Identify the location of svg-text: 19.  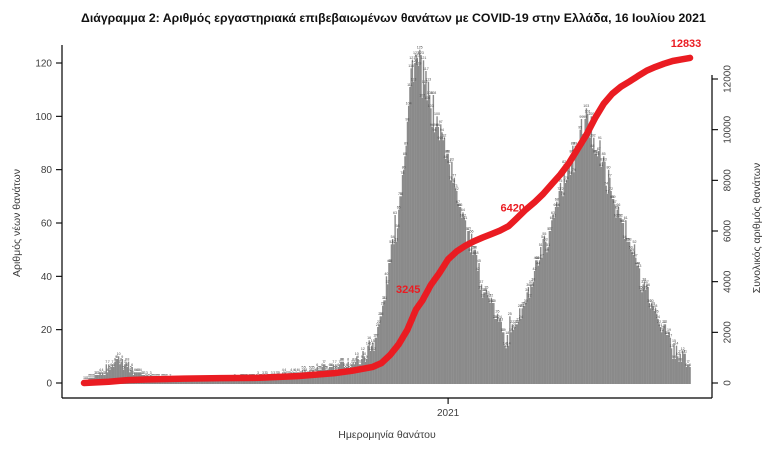
(669, 330).